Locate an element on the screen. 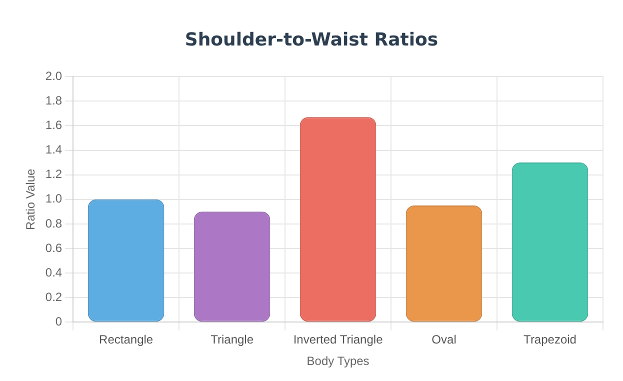  y-tick-label: 0.6 is located at coordinates (53, 247).